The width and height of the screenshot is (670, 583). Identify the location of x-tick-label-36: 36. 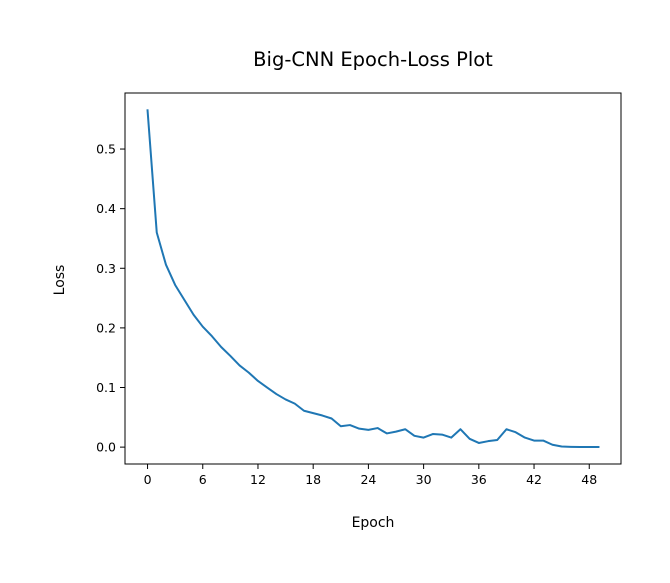
(479, 479).